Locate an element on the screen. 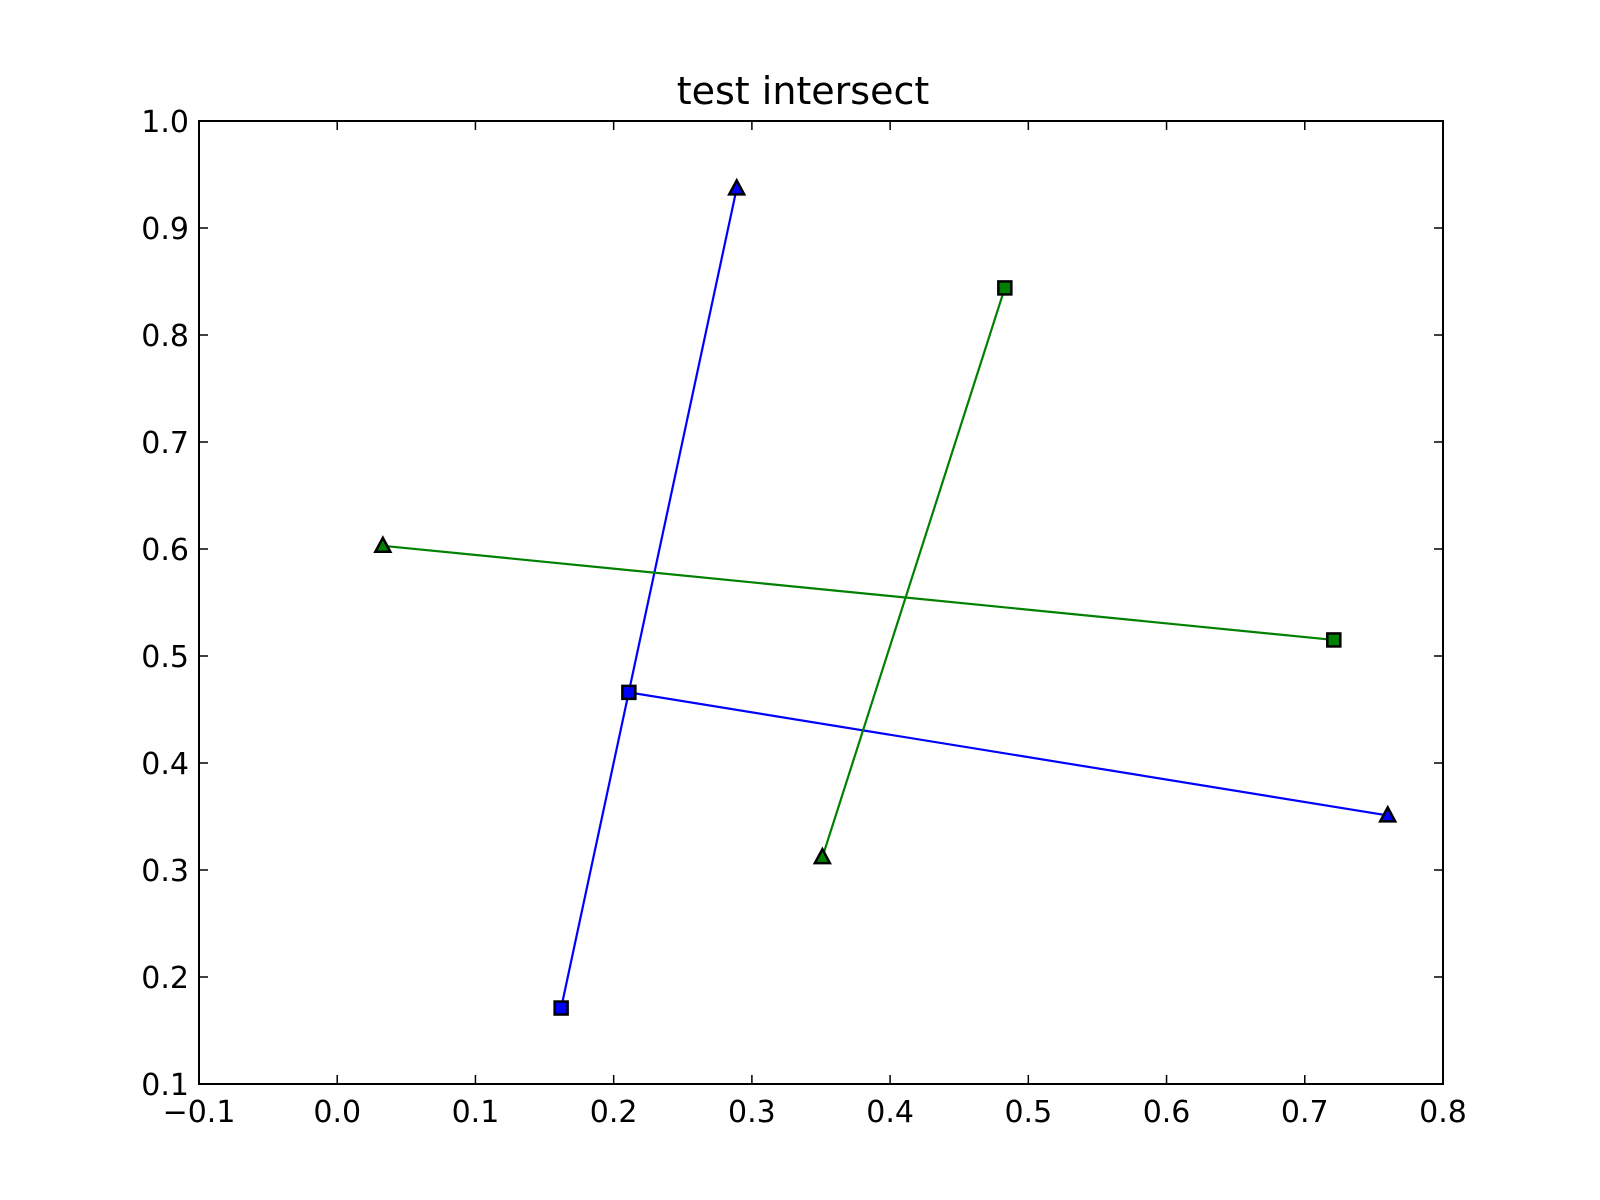  y-tick-label: 0.2 is located at coordinates (165, 978).